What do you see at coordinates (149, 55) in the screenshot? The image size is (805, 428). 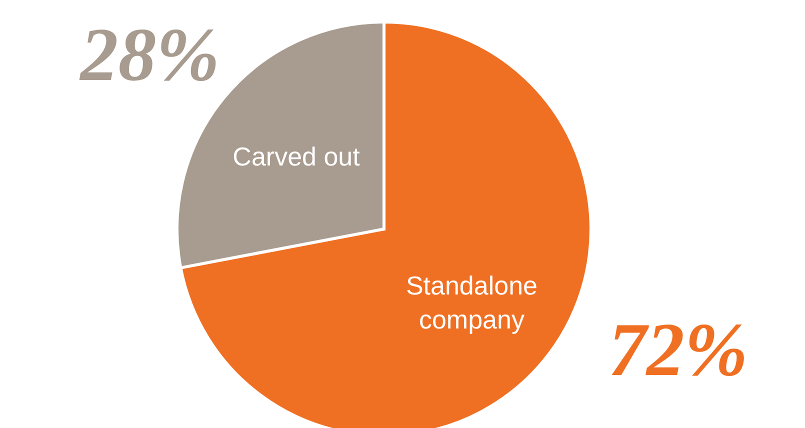 I see `data-label: 28%` at bounding box center [149, 55].